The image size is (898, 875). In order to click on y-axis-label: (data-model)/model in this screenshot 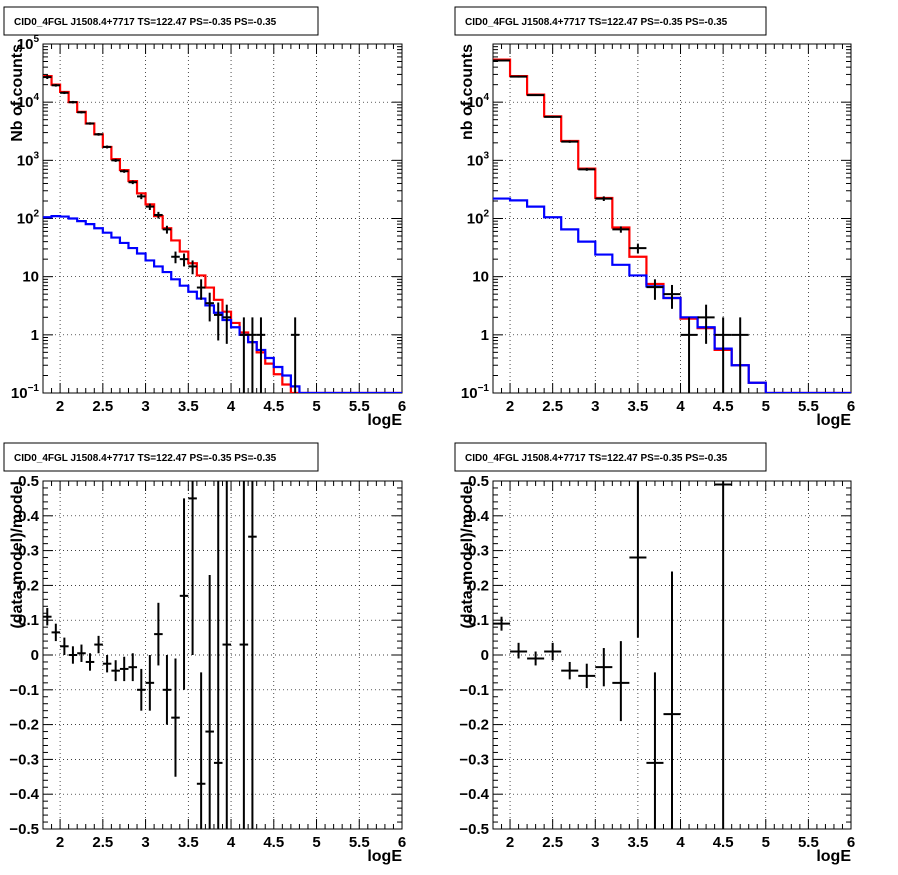, I will do `click(17, 555)`.